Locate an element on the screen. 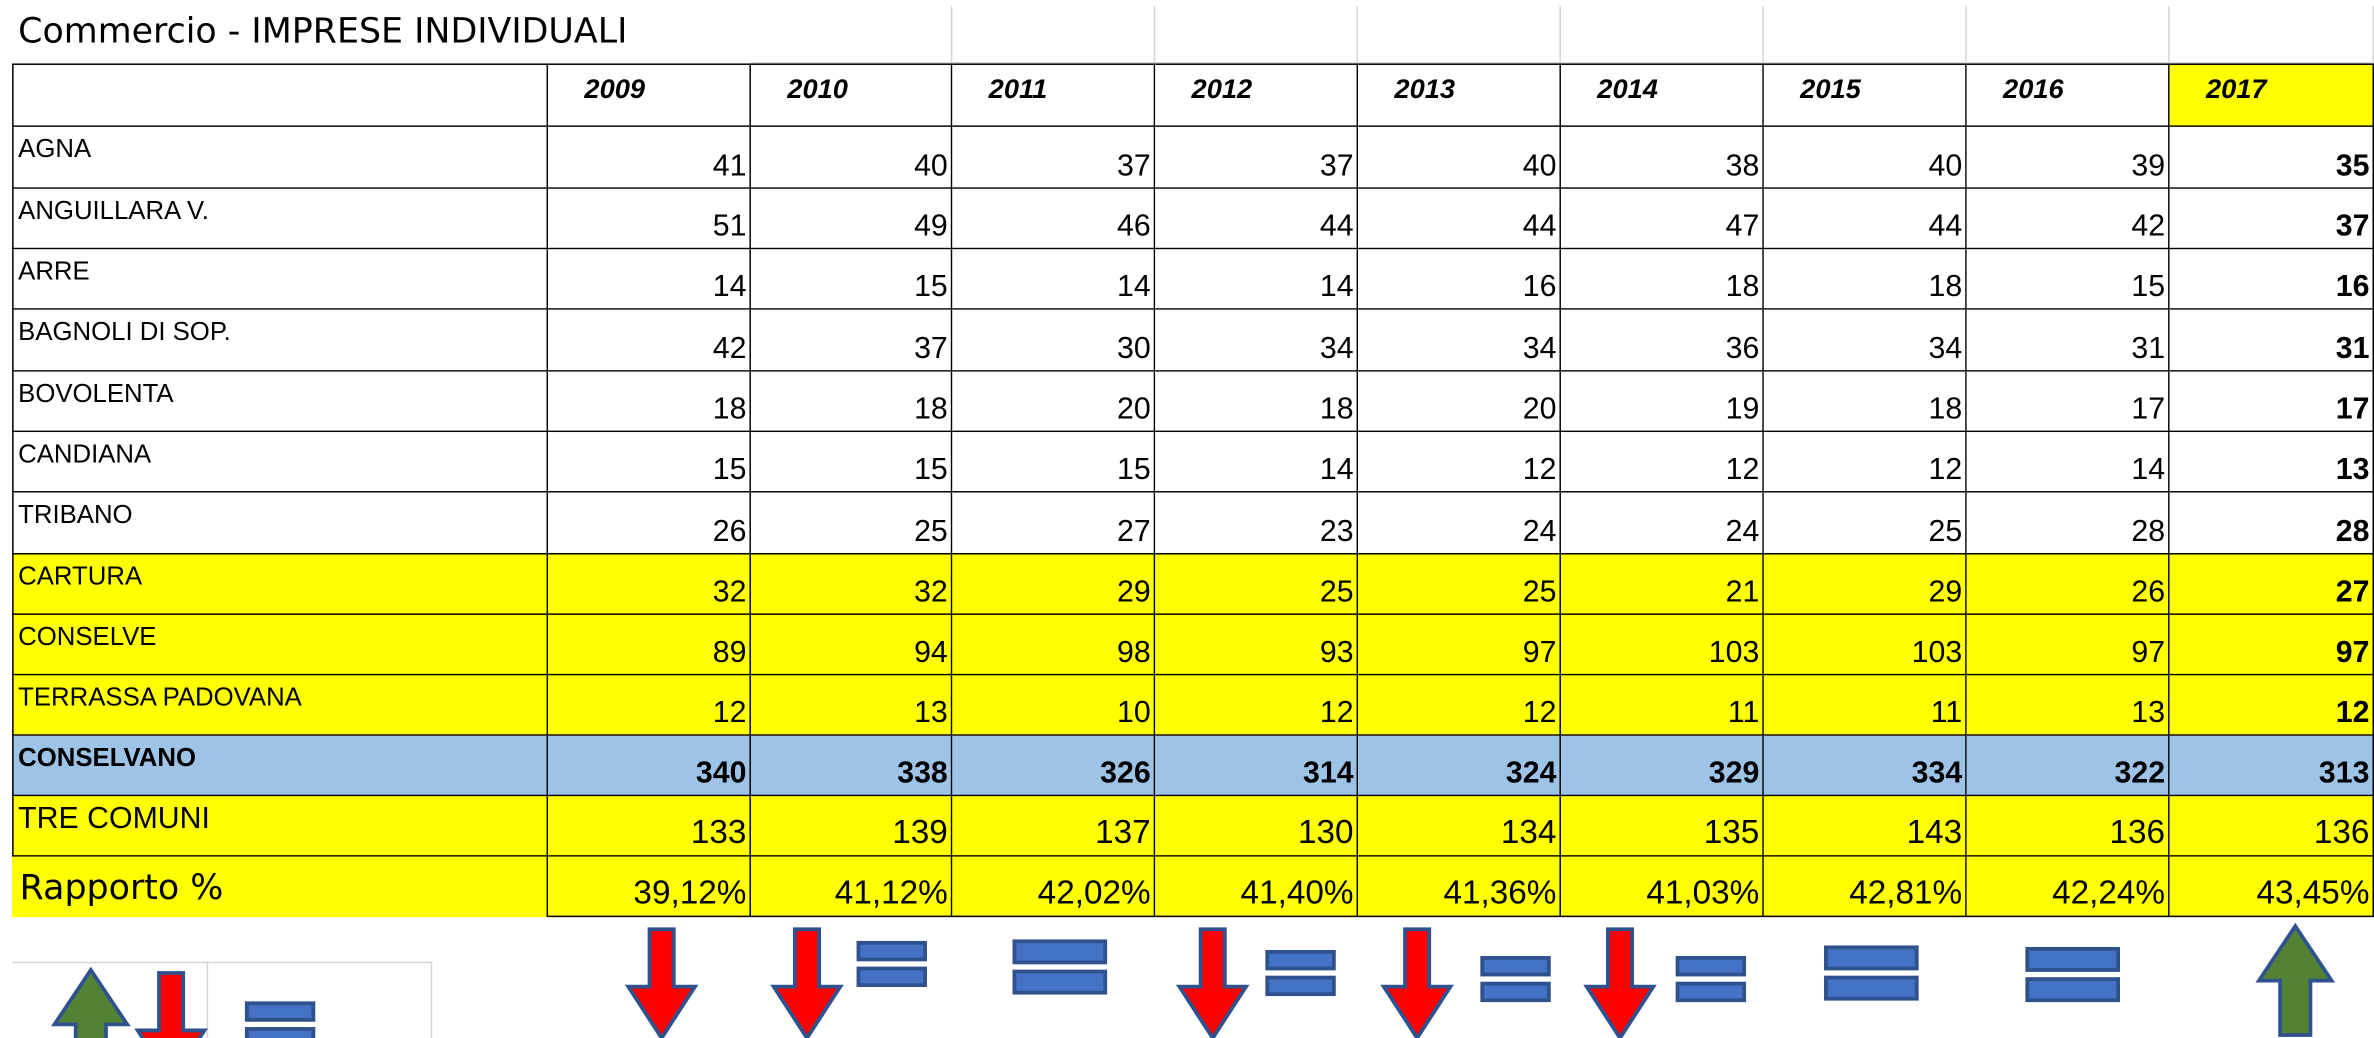 This screenshot has height=1038, width=2374. value-cell: 324 is located at coordinates (1459, 766).